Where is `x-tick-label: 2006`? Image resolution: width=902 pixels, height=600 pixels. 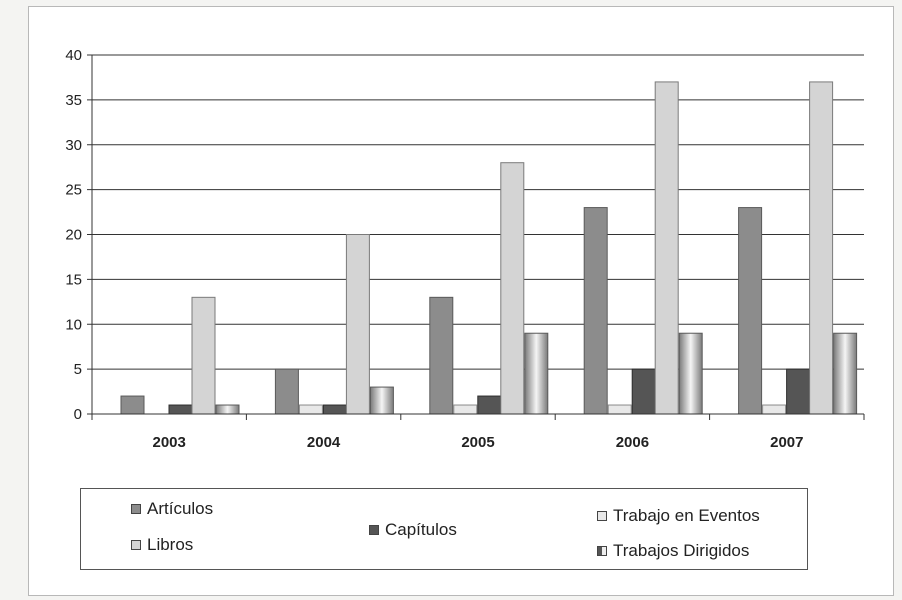
x-tick-label: 2006 is located at coordinates (632, 442).